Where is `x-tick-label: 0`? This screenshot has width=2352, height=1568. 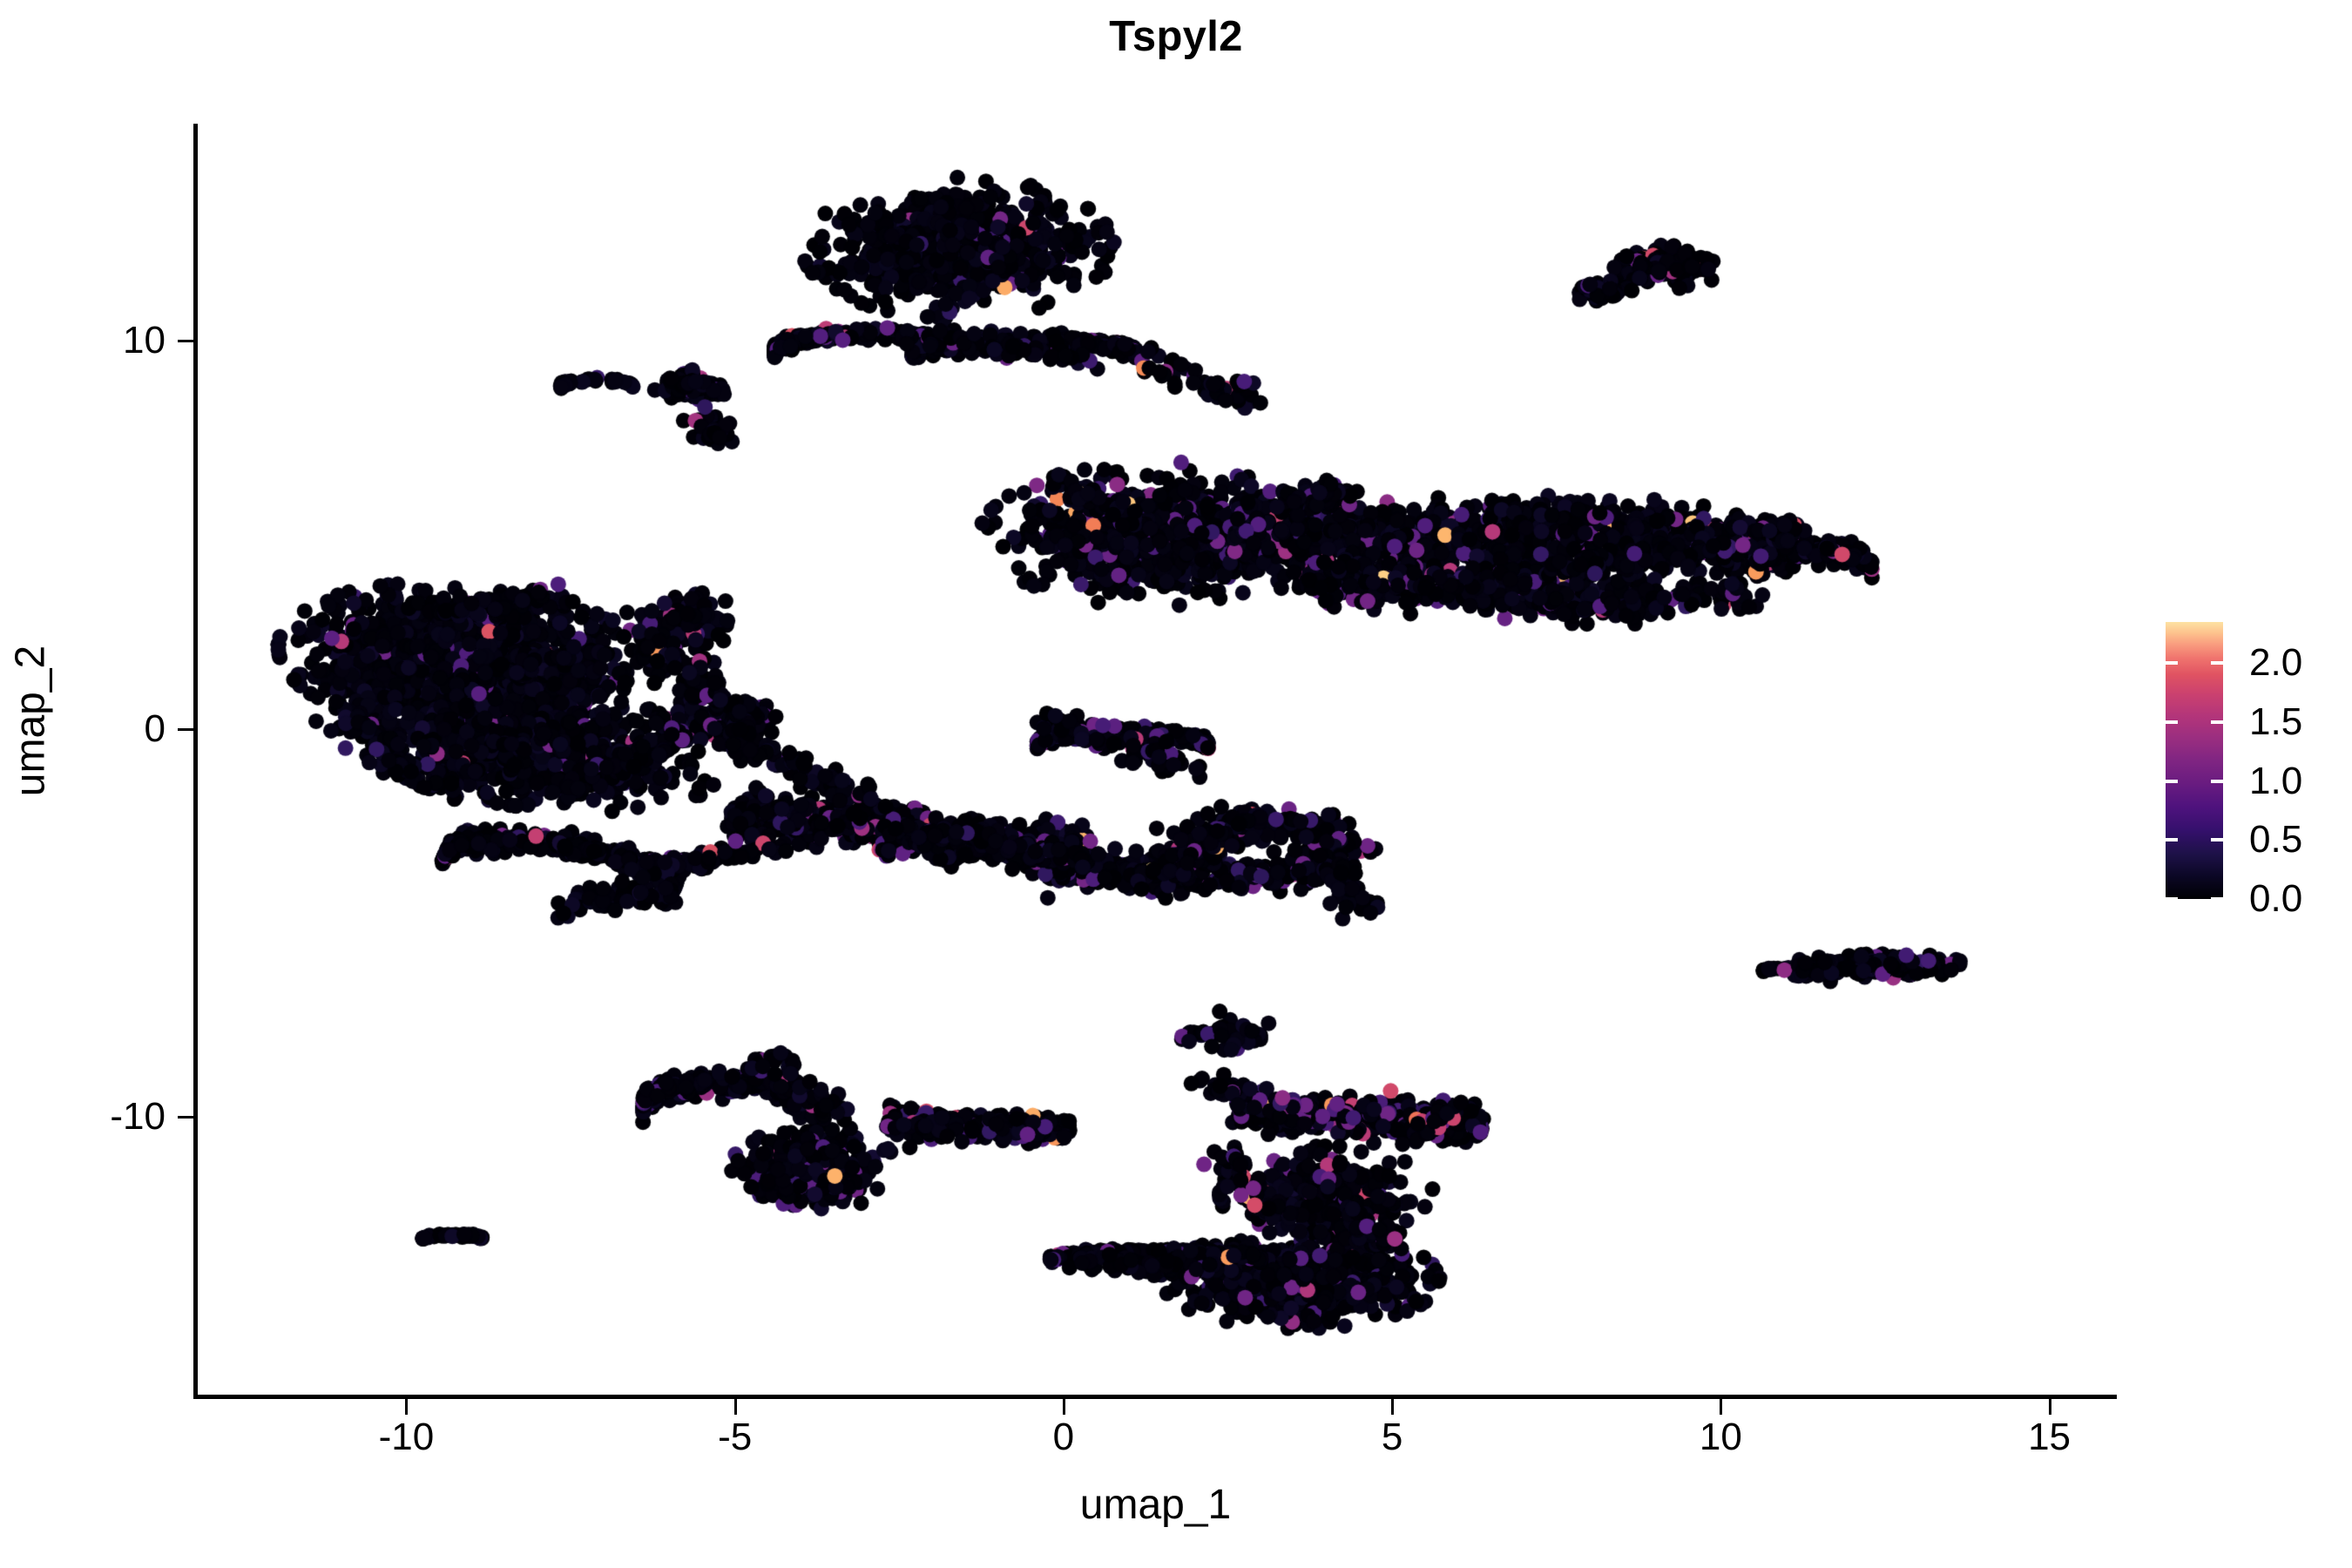
x-tick-label: 0 is located at coordinates (1063, 1437).